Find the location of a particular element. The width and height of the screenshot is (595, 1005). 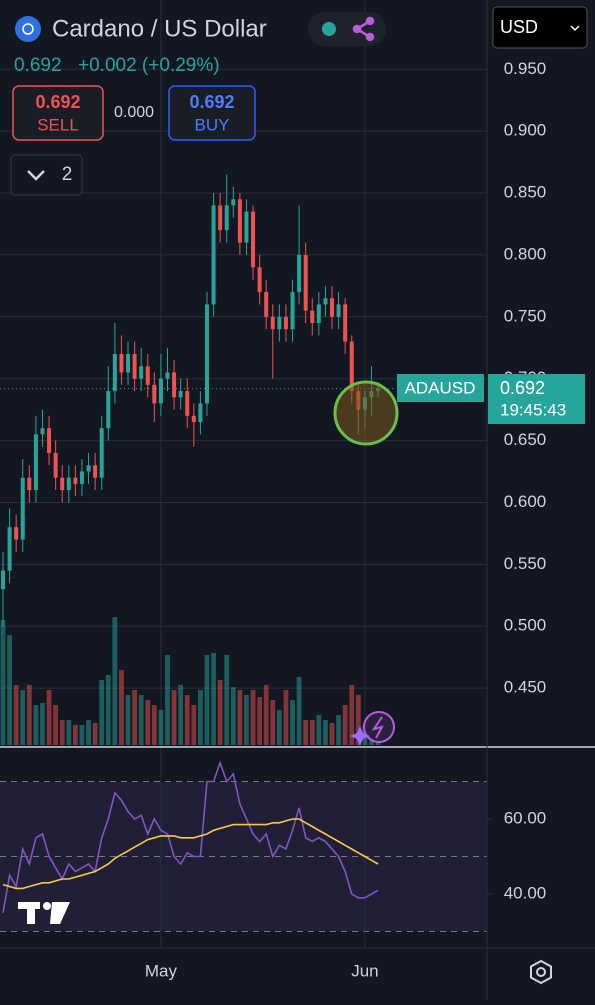

y-tick-label: 0.600 is located at coordinates (525, 501).